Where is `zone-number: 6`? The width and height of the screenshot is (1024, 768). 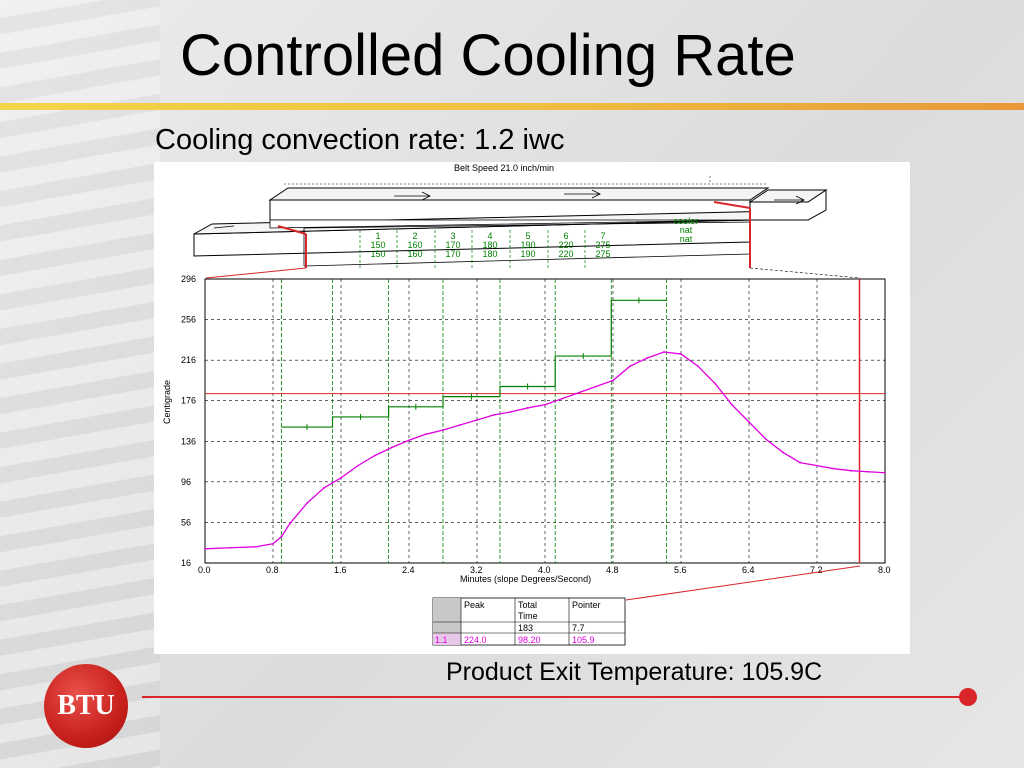 zone-number: 6 is located at coordinates (565, 236).